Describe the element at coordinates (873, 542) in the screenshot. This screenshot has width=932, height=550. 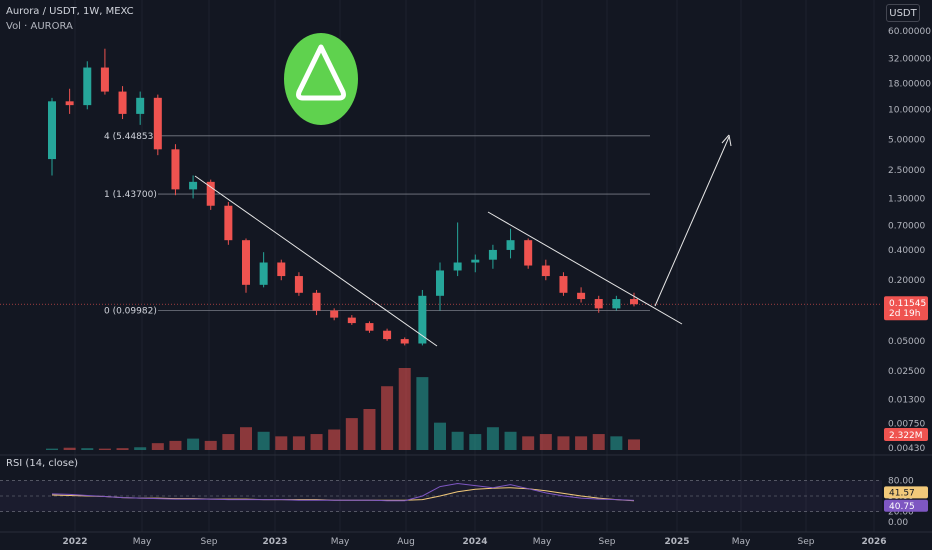
I see `time-tick-label: 2026` at that location.